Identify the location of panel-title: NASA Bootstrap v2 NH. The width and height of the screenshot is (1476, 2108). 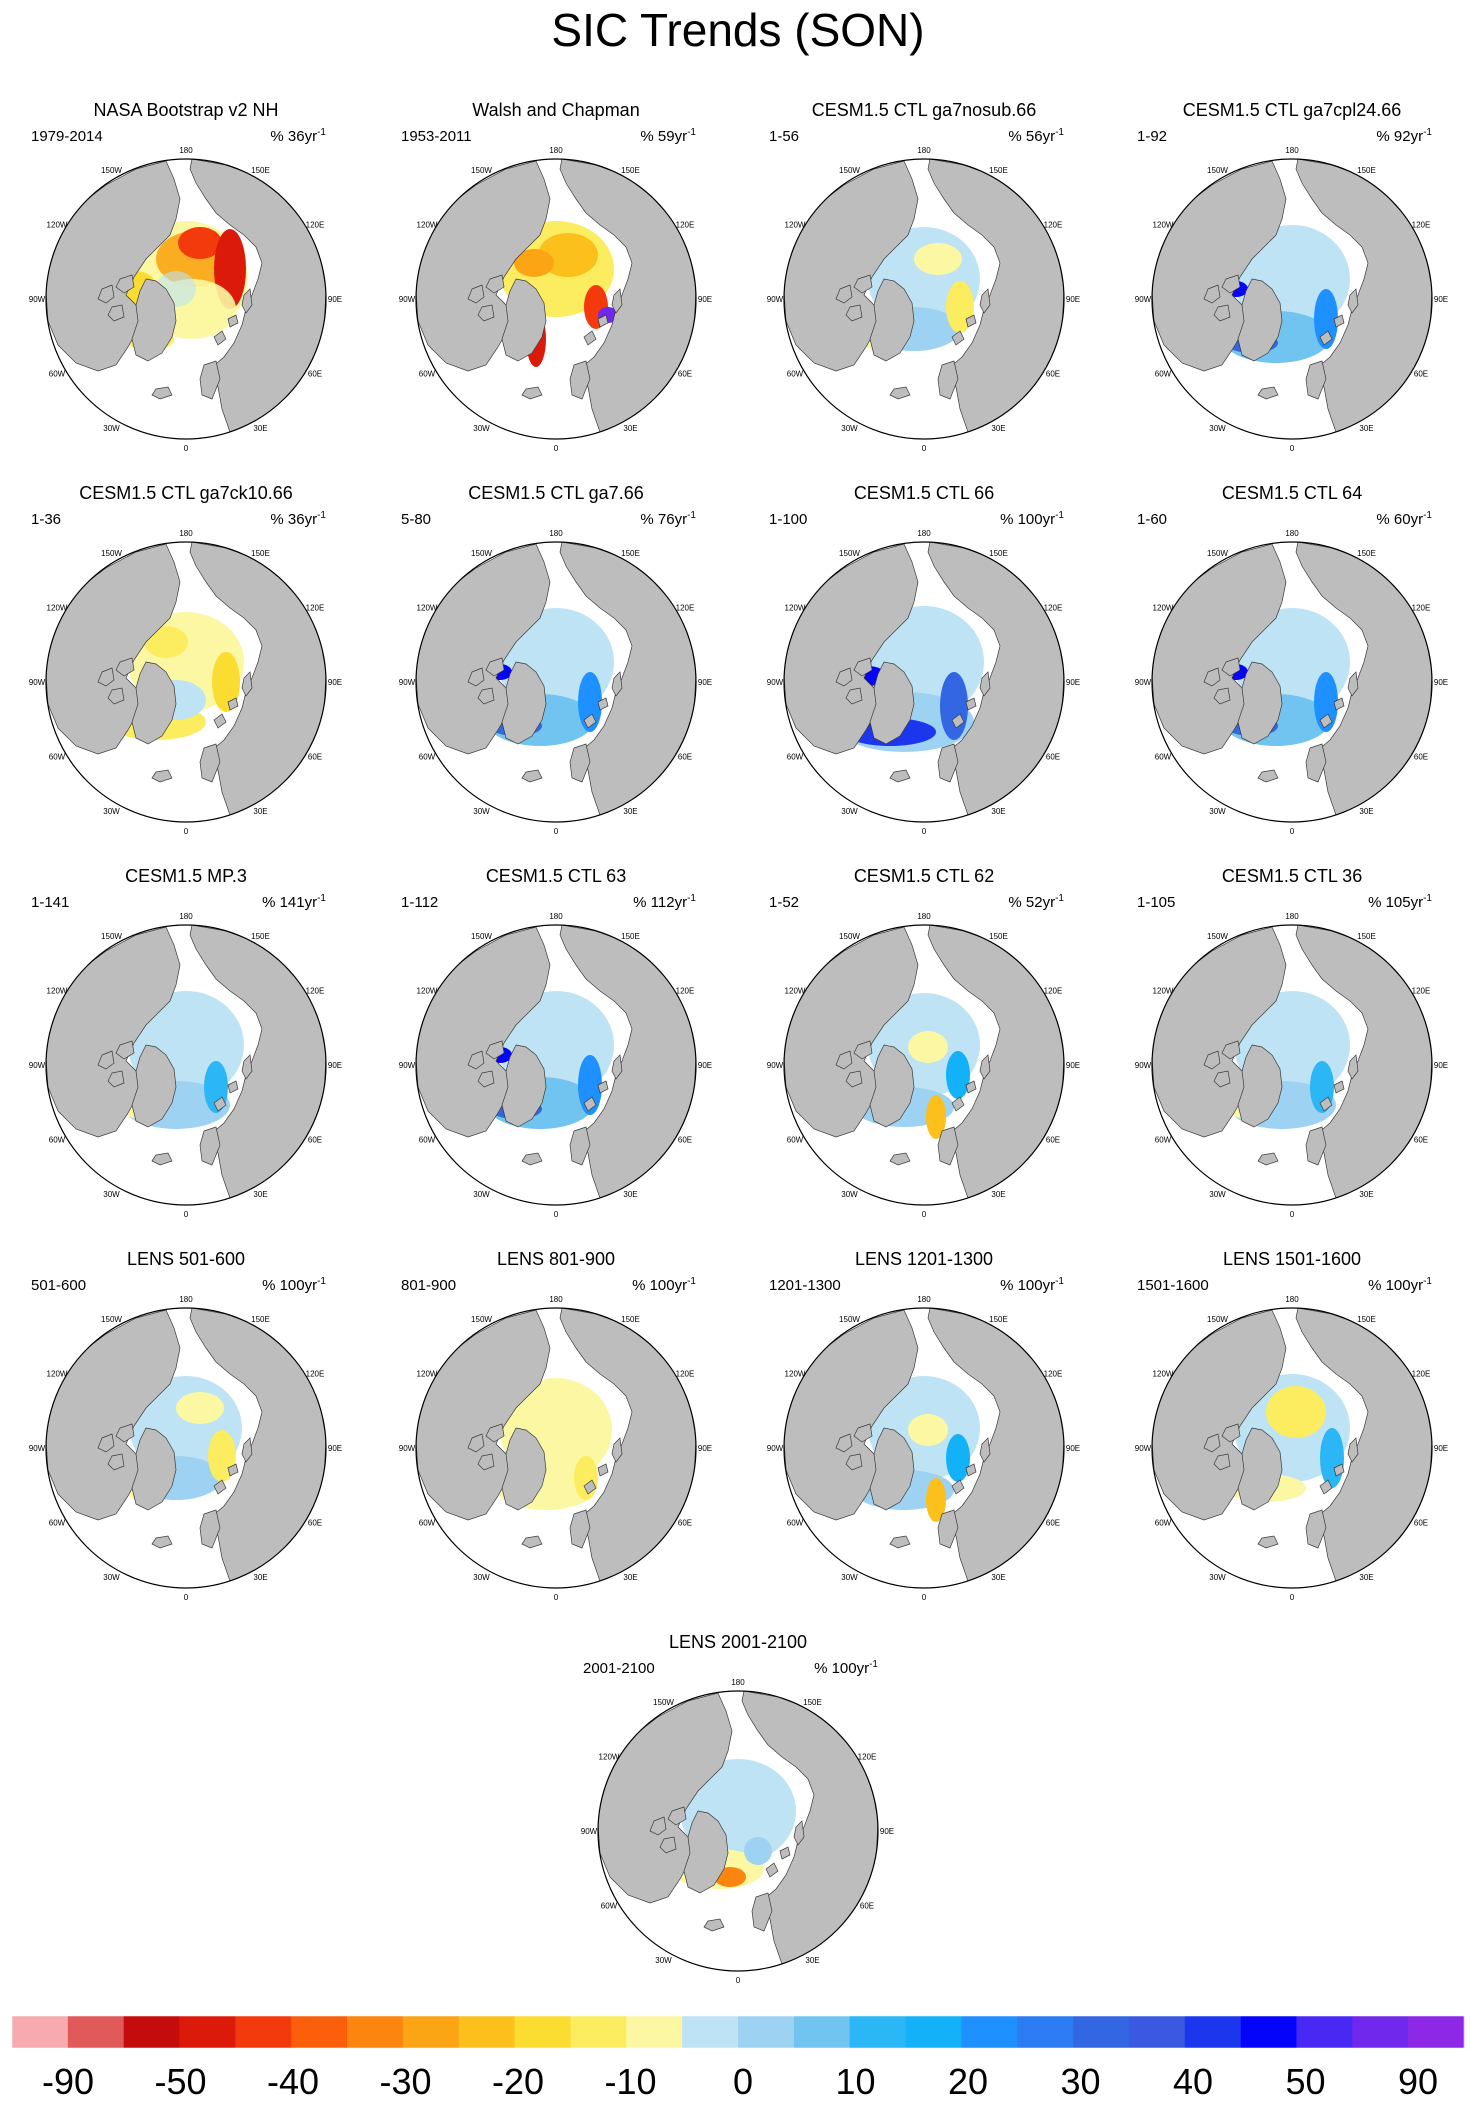
(185, 110).